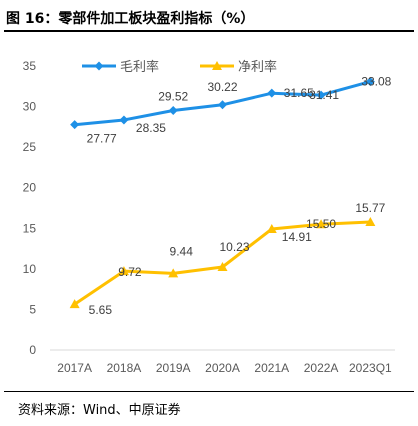 This screenshot has height=426, width=418. Describe the element at coordinates (222, 368) in the screenshot. I see `x-tick-label: 2020A` at that location.